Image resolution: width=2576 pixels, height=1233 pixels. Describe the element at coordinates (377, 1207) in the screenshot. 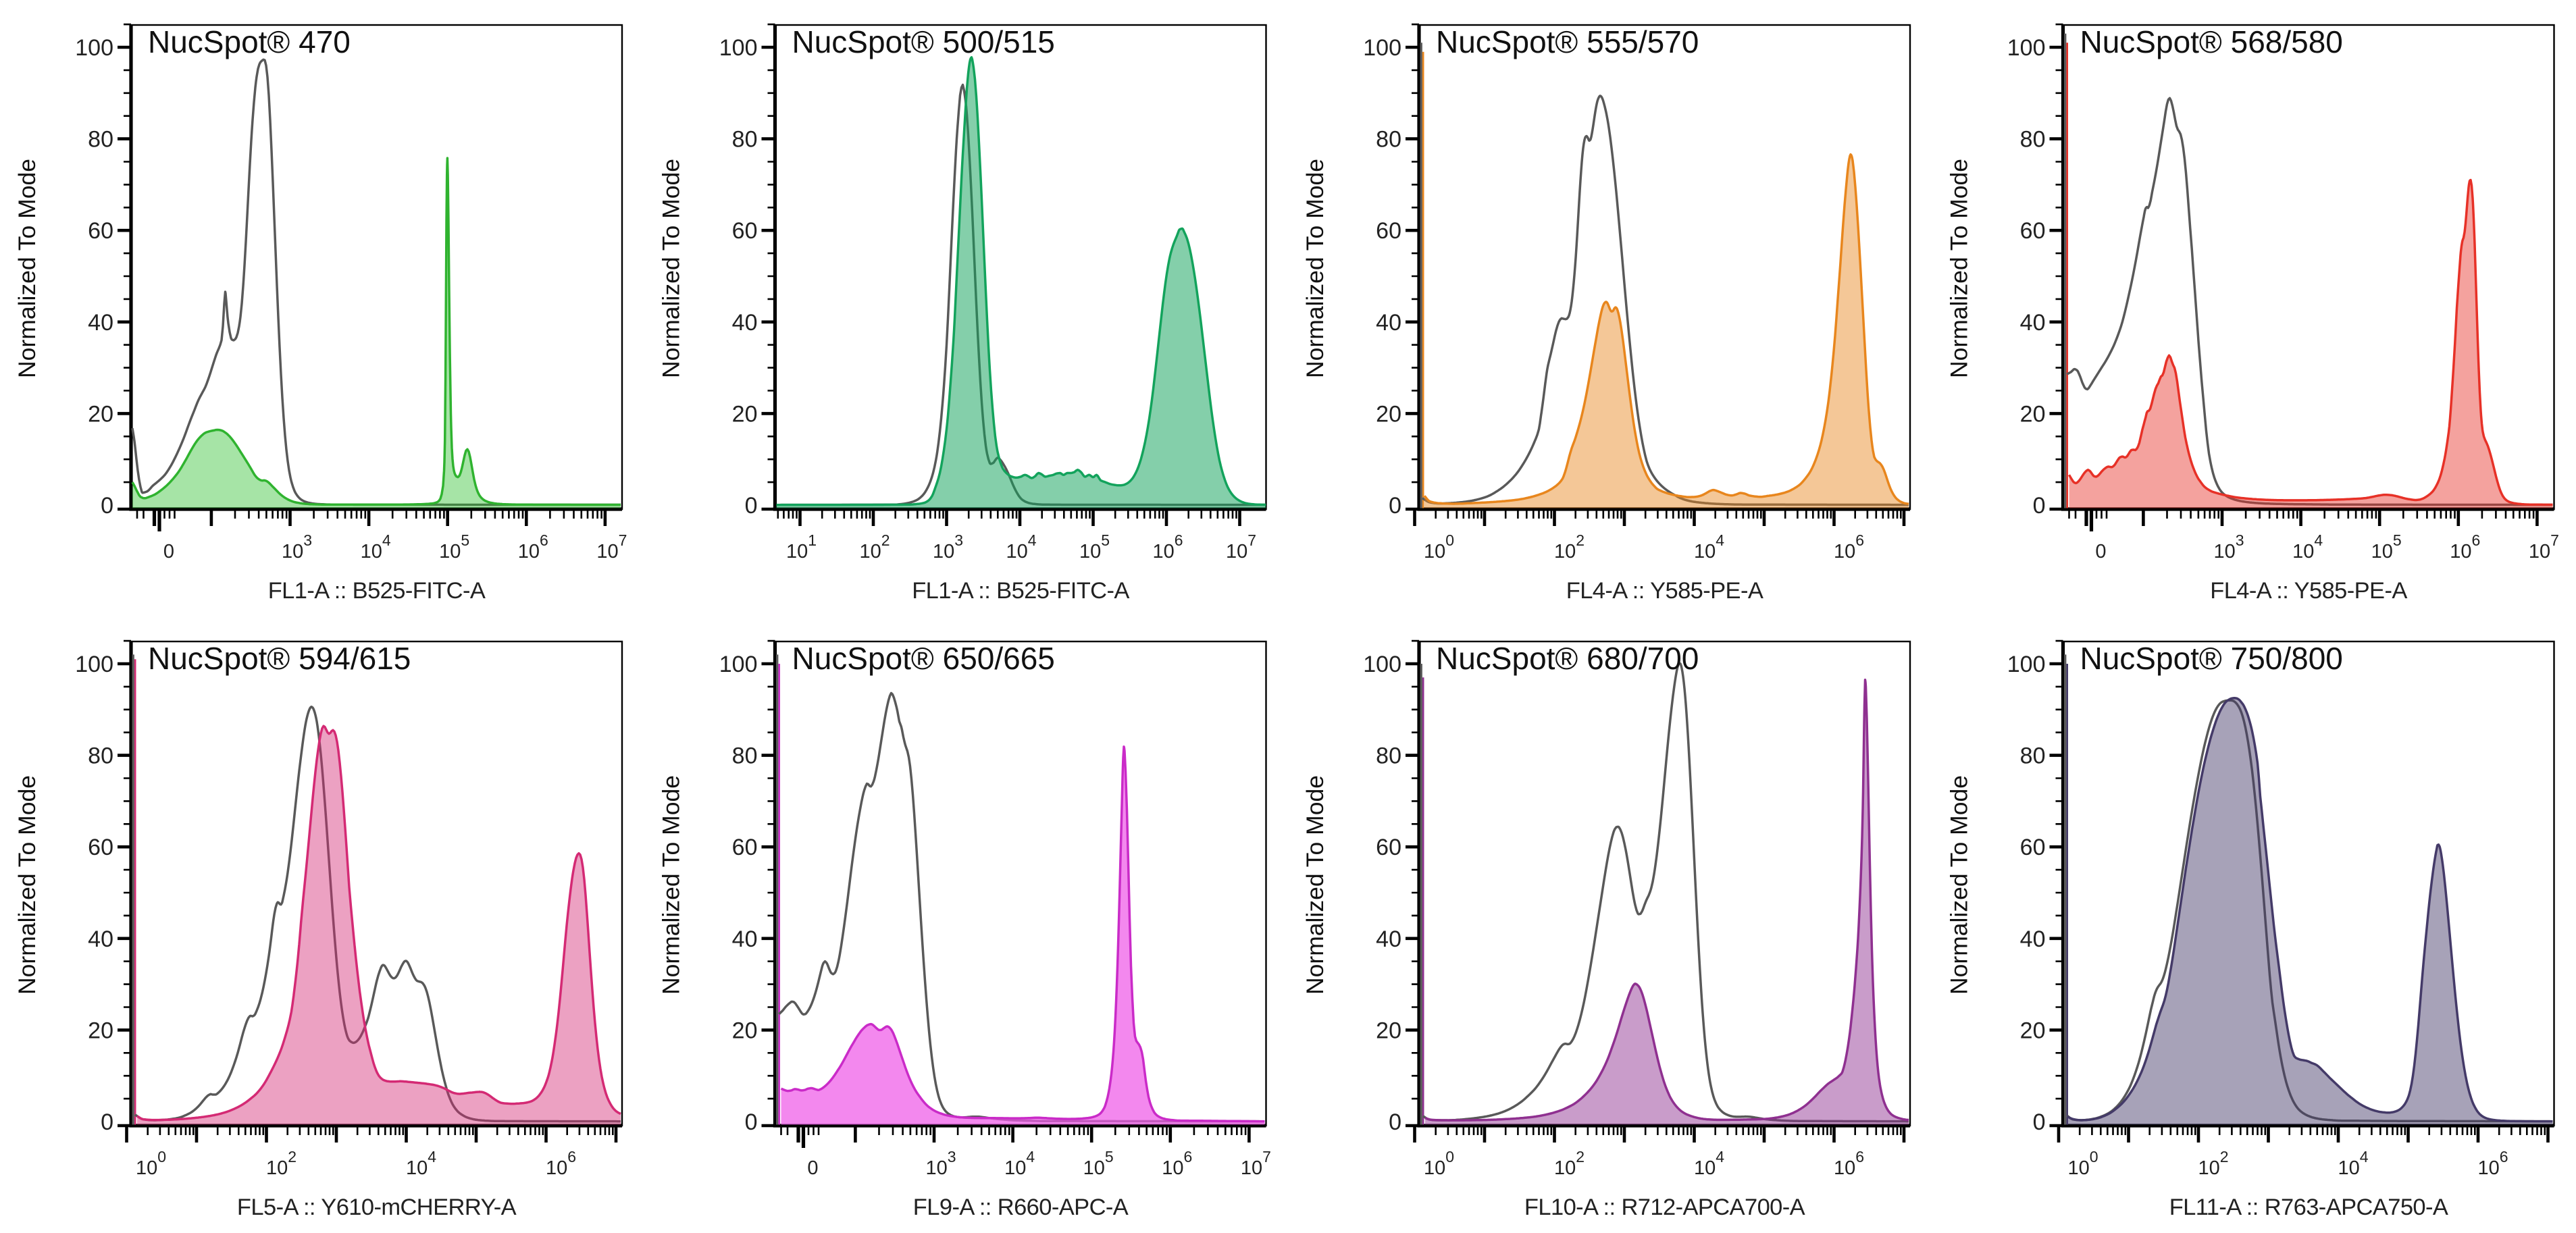

I see `svg-text: FL5-A :: Y610-mCHERRY-A` at that location.